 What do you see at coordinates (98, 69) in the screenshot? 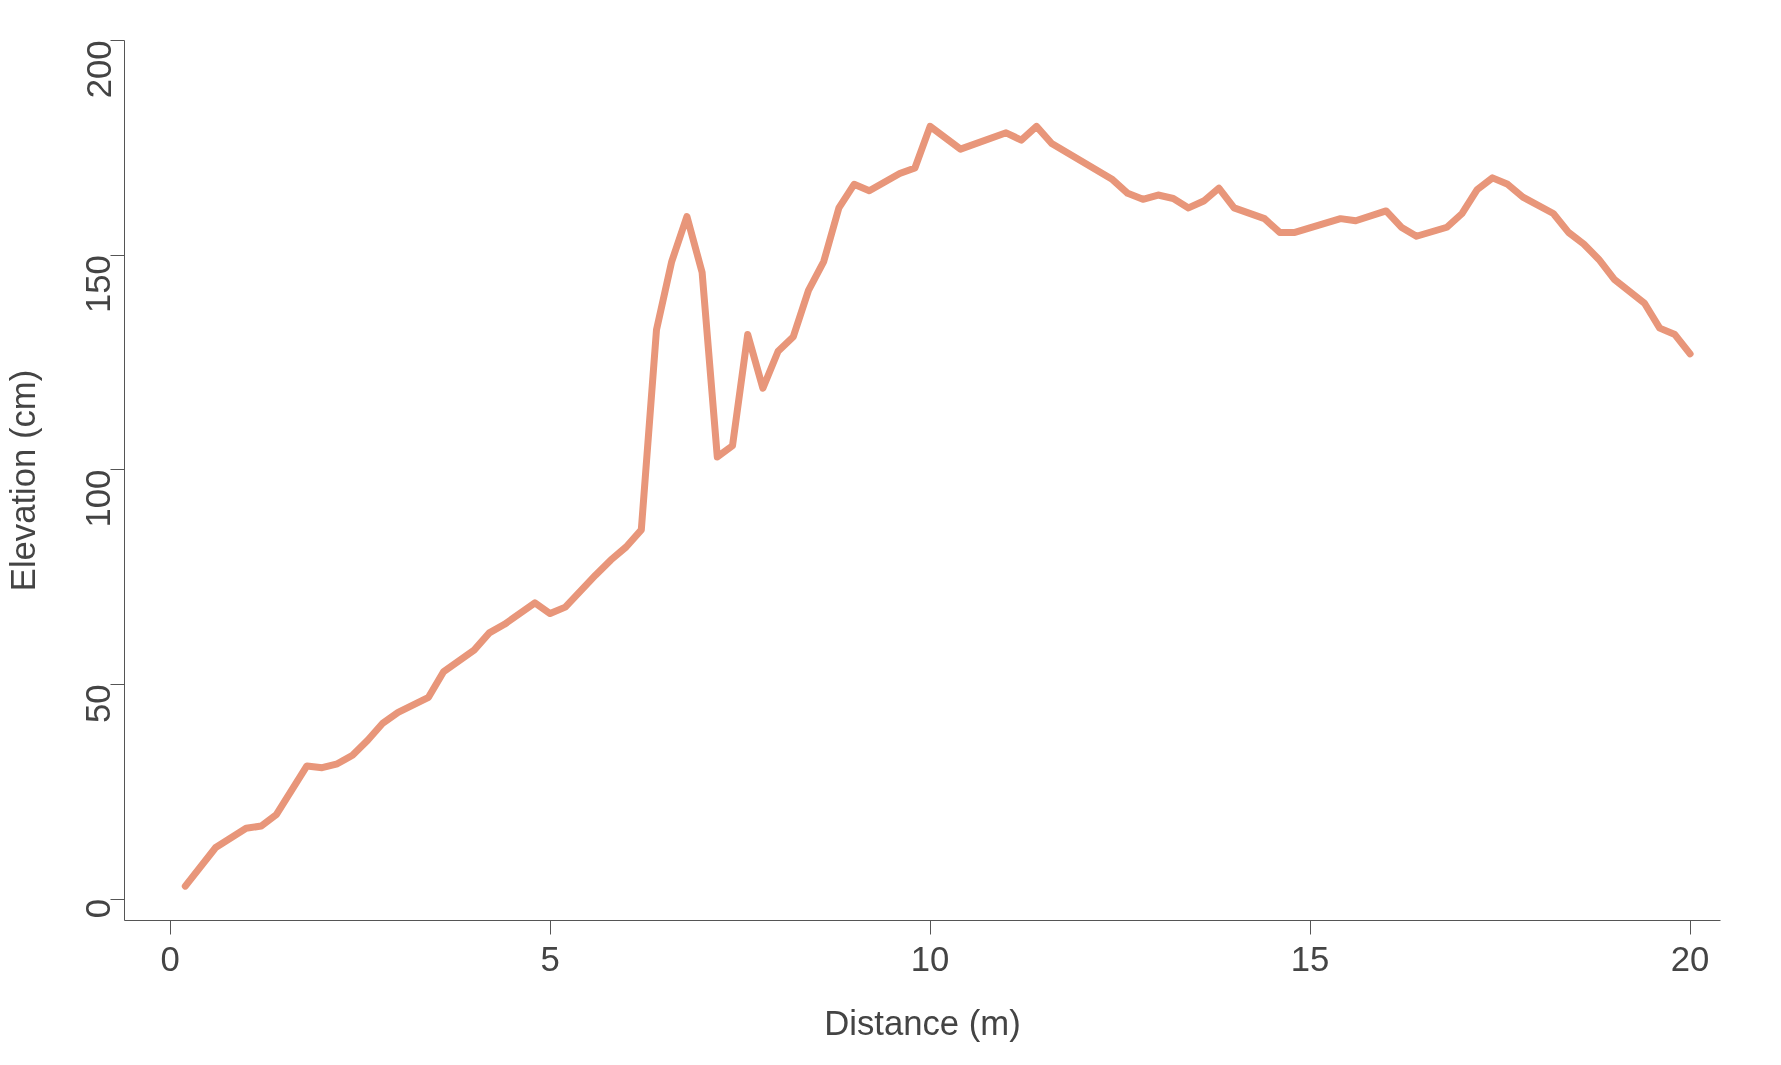
I see `y-tick-label: 200` at bounding box center [98, 69].